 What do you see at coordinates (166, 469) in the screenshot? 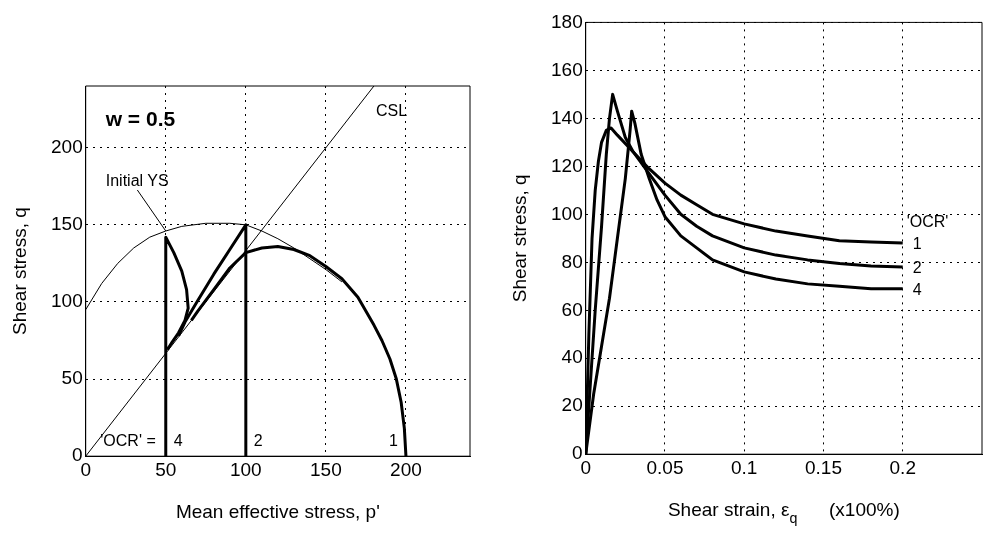
I see `x-tick-label: 50` at bounding box center [166, 469].